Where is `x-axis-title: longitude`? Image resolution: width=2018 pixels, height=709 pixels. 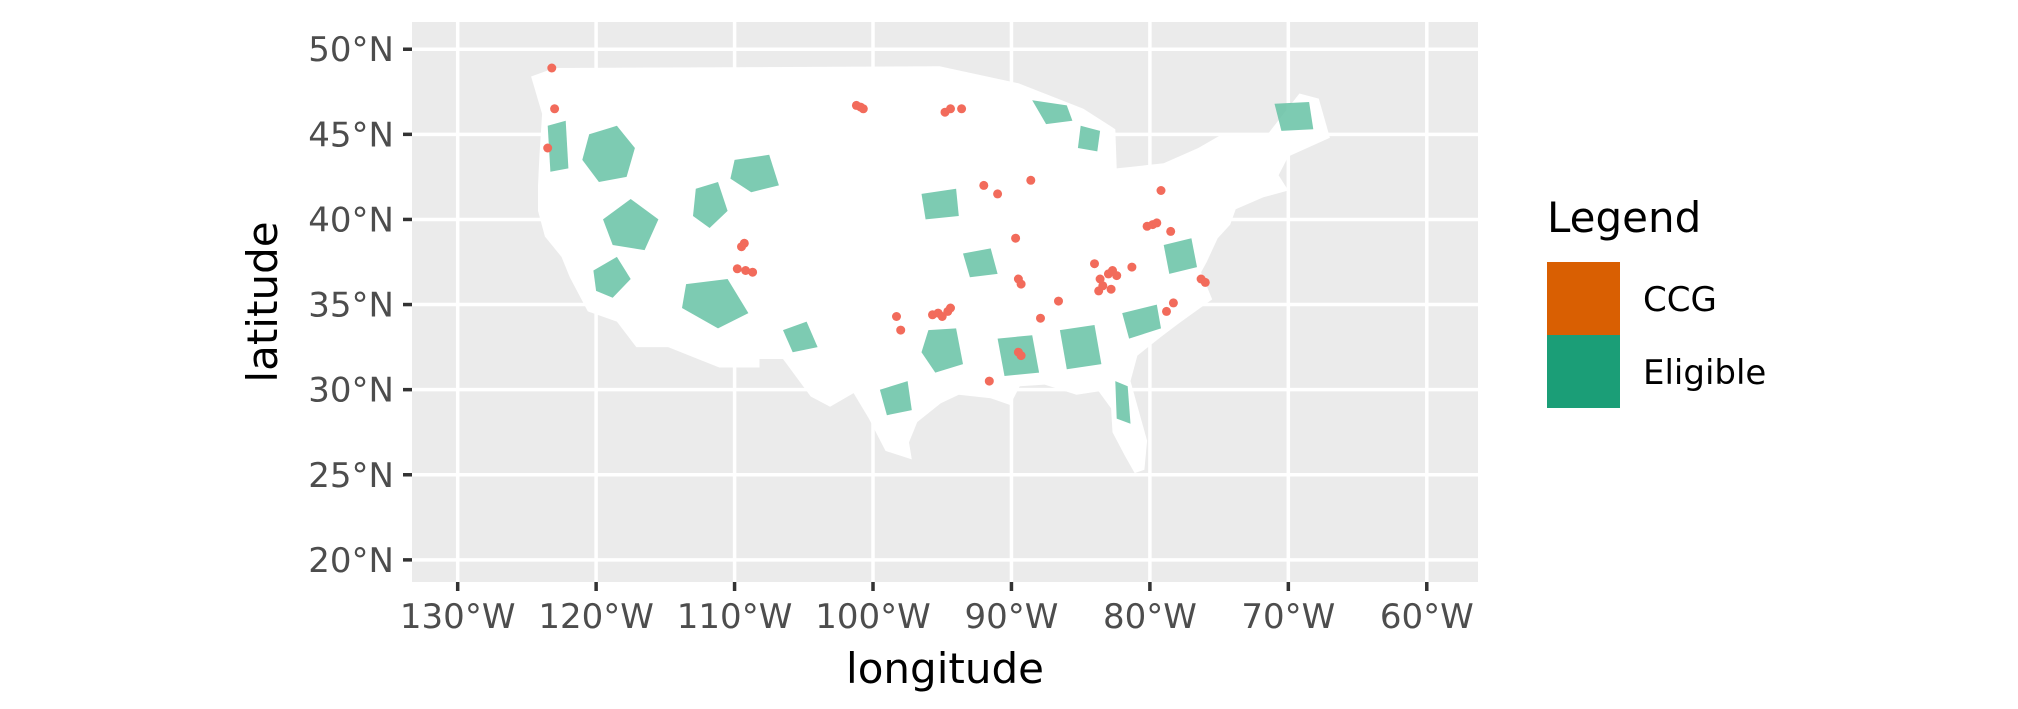 x-axis-title: longitude is located at coordinates (945, 668).